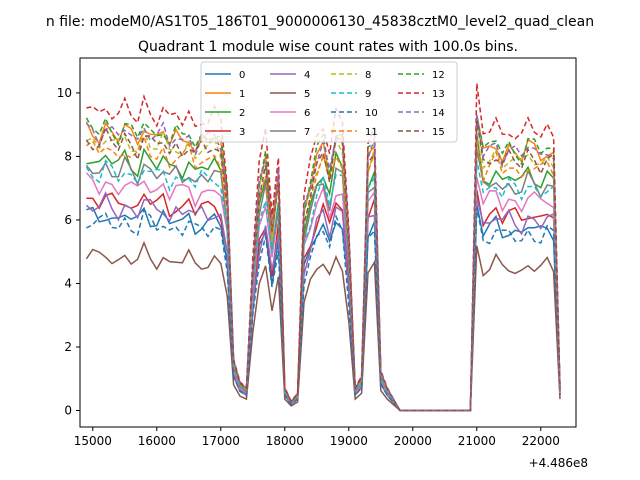  I want to click on legend-label-11: 11, so click(371, 132).